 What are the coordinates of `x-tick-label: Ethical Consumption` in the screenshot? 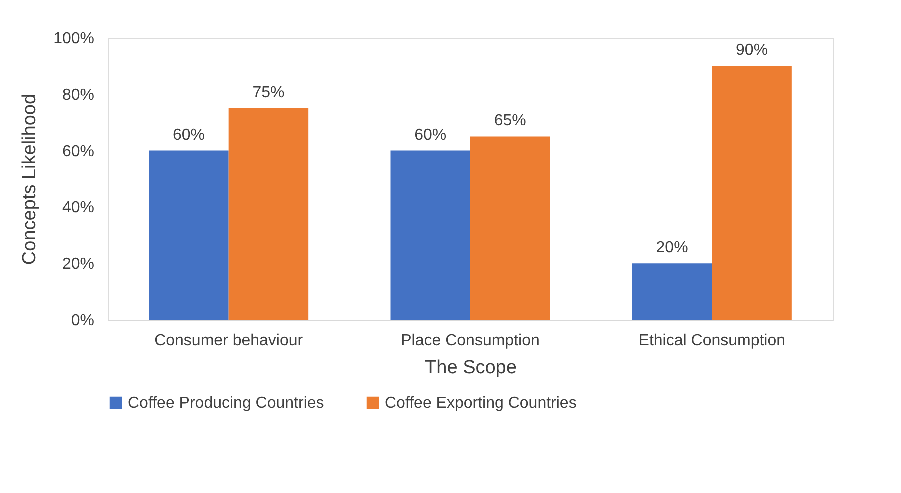 It's located at (712, 341).